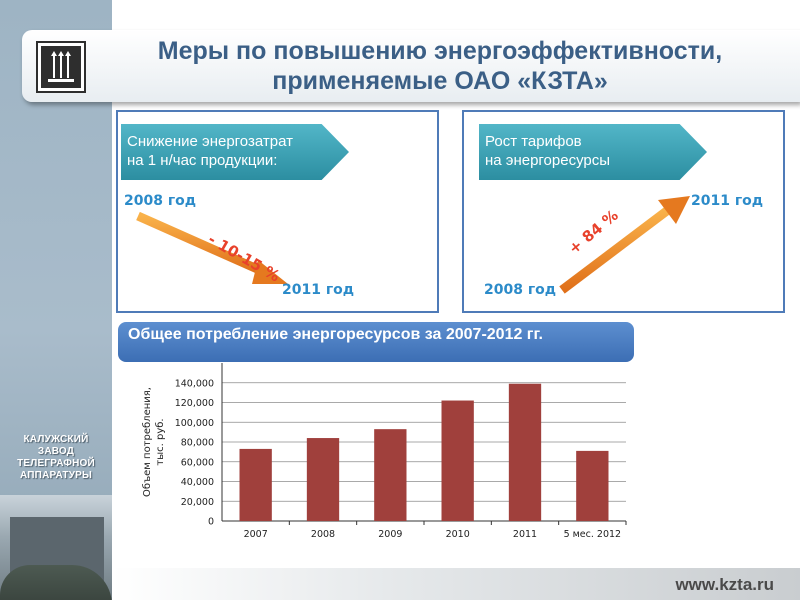 The height and width of the screenshot is (600, 800). I want to click on title-line-2: применяемые ОАО «КЗТА», so click(440, 81).